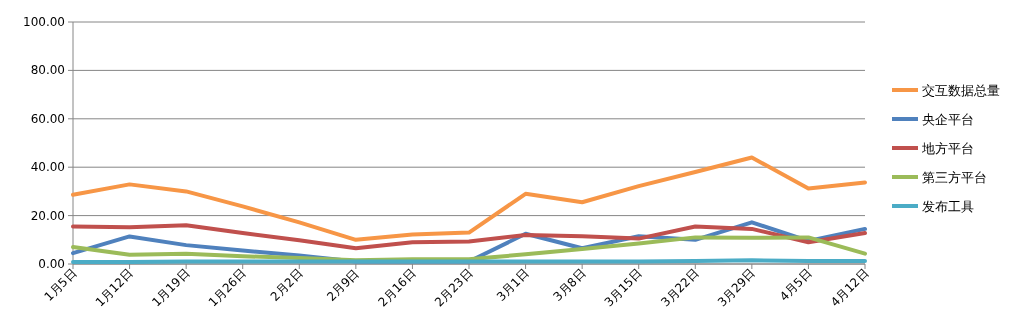 This screenshot has height=336, width=1030. Describe the element at coordinates (469, 237) in the screenshot. I see `line-series` at that location.